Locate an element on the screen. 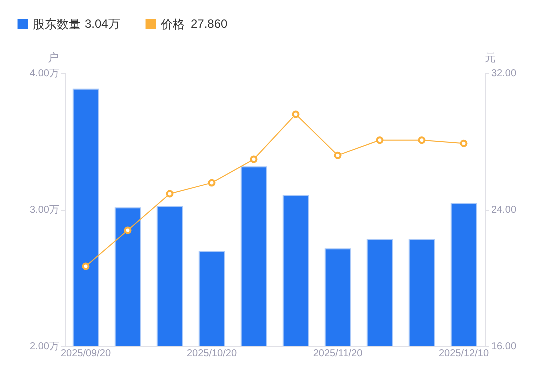  y-tick-label: 2.00万 is located at coordinates (45, 347).